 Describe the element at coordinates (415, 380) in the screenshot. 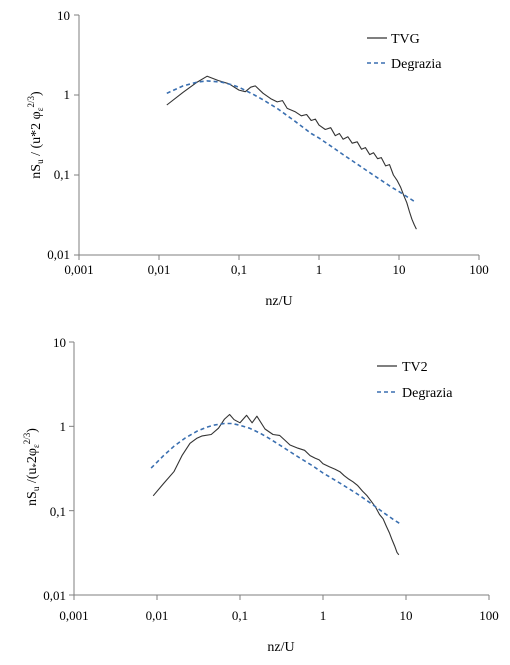

I see `legend: TV2 Degrazia` at that location.